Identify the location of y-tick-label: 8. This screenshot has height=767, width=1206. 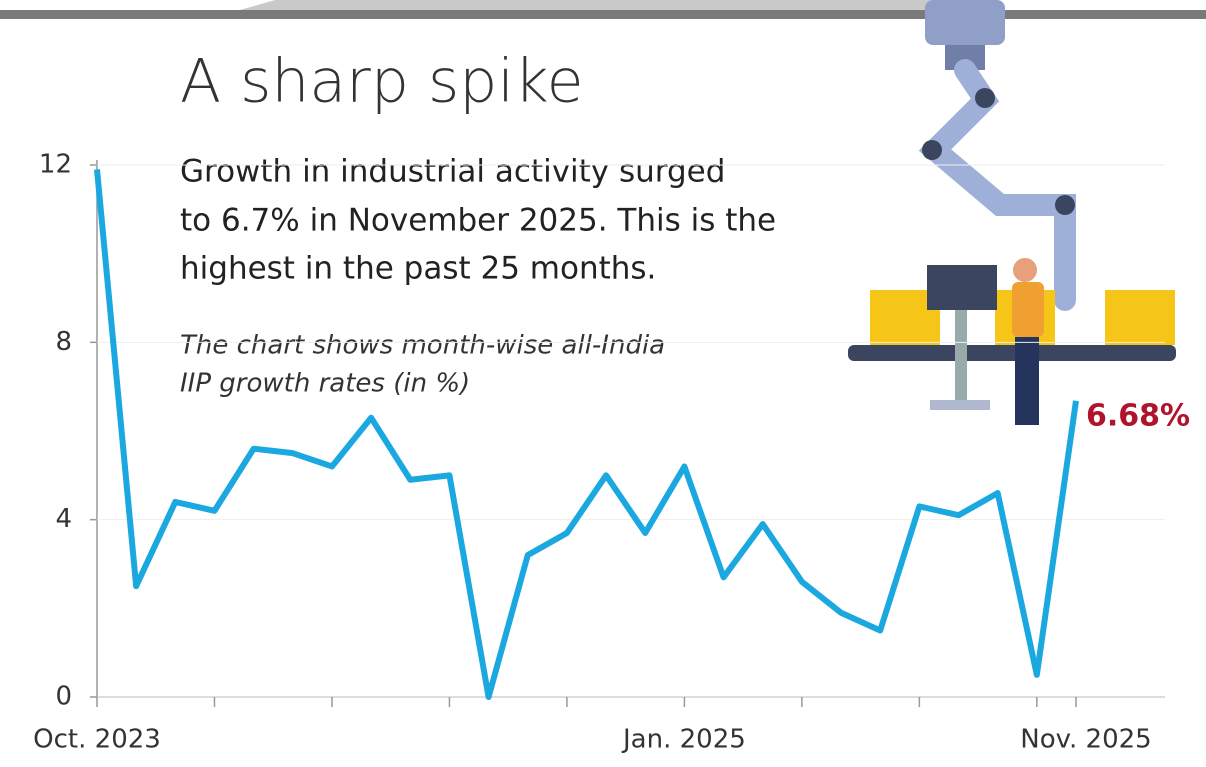
(63, 342).